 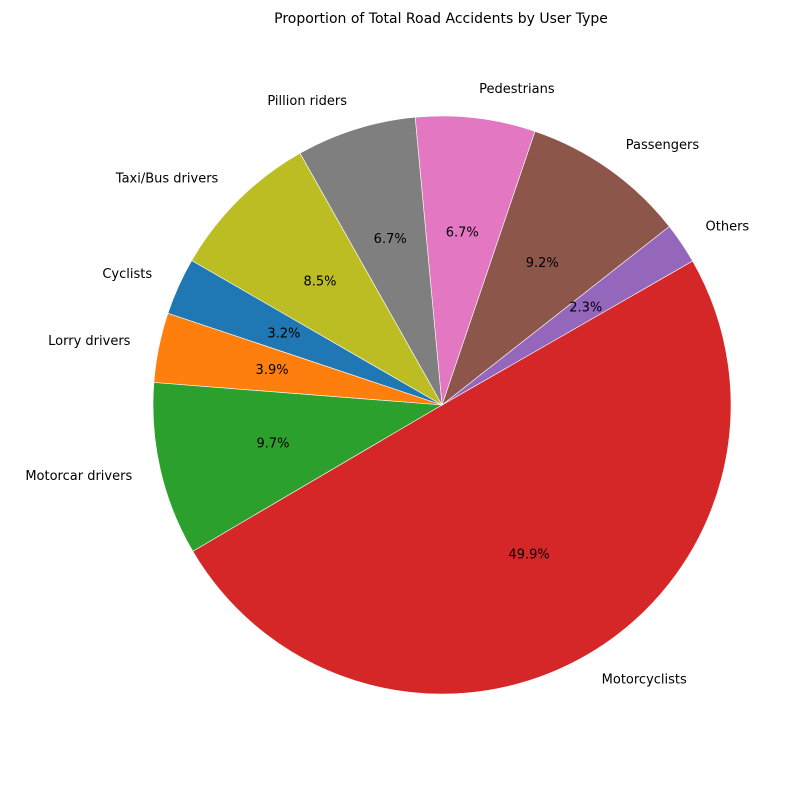 I want to click on slice-label-lorry-drivers: Lorry drivers, so click(x=89, y=341).